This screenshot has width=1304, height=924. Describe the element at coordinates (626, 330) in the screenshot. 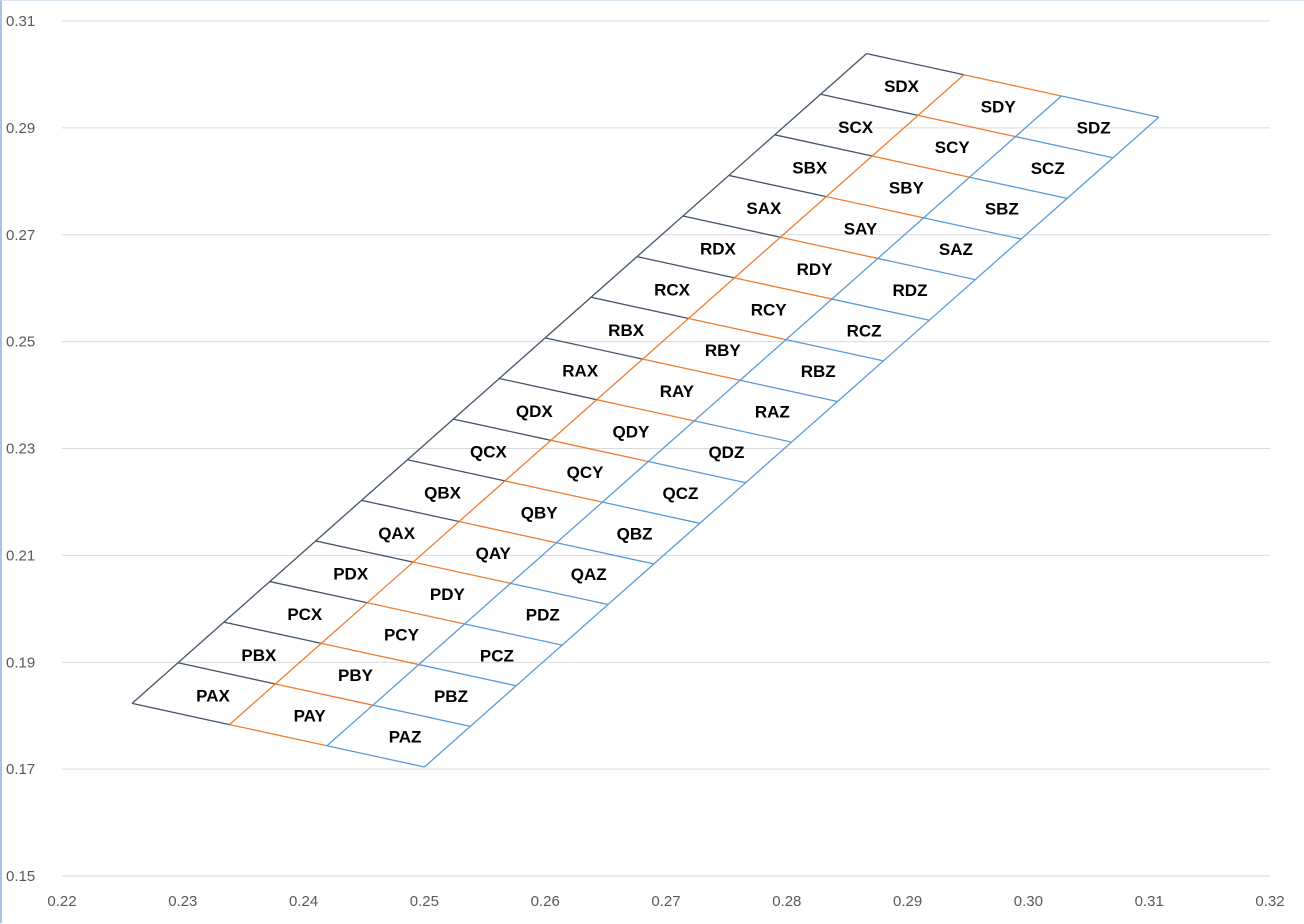

I see `cell-label-rbx: RBX` at that location.